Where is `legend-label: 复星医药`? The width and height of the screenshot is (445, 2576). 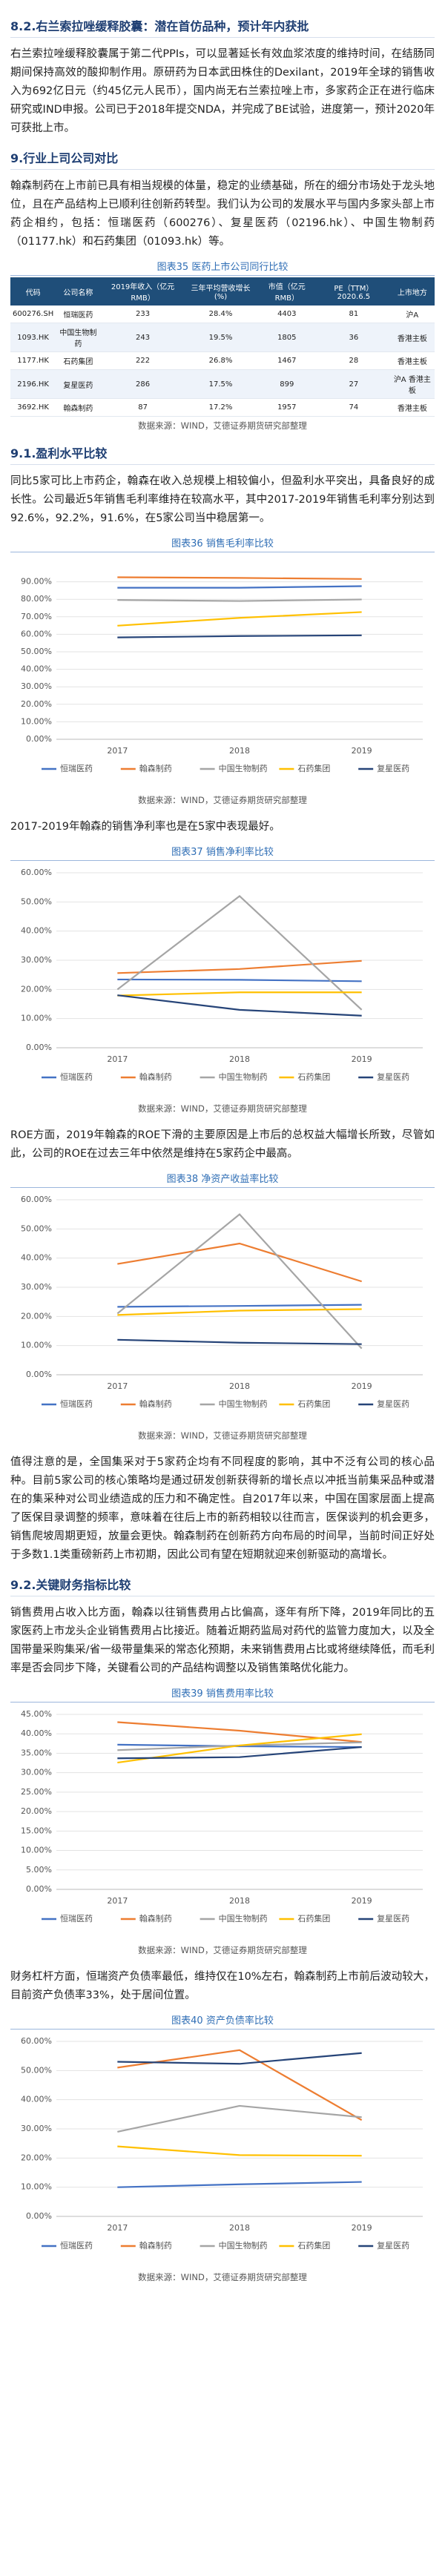
legend-label: 复星医药 is located at coordinates (393, 1918).